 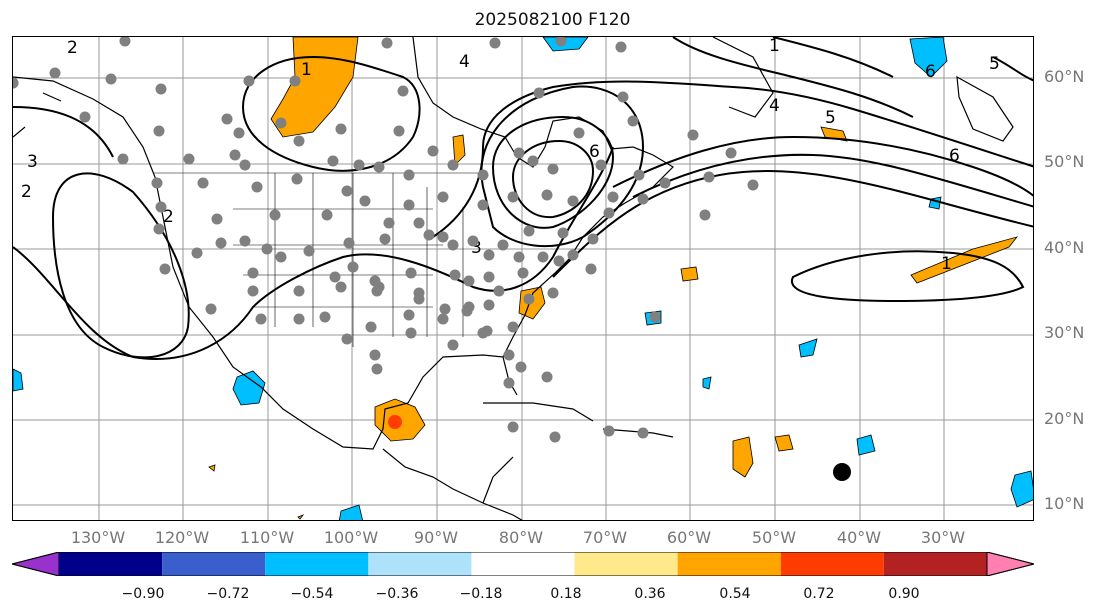 What do you see at coordinates (36, 564) in the screenshot?
I see `colorbar-extend-low` at bounding box center [36, 564].